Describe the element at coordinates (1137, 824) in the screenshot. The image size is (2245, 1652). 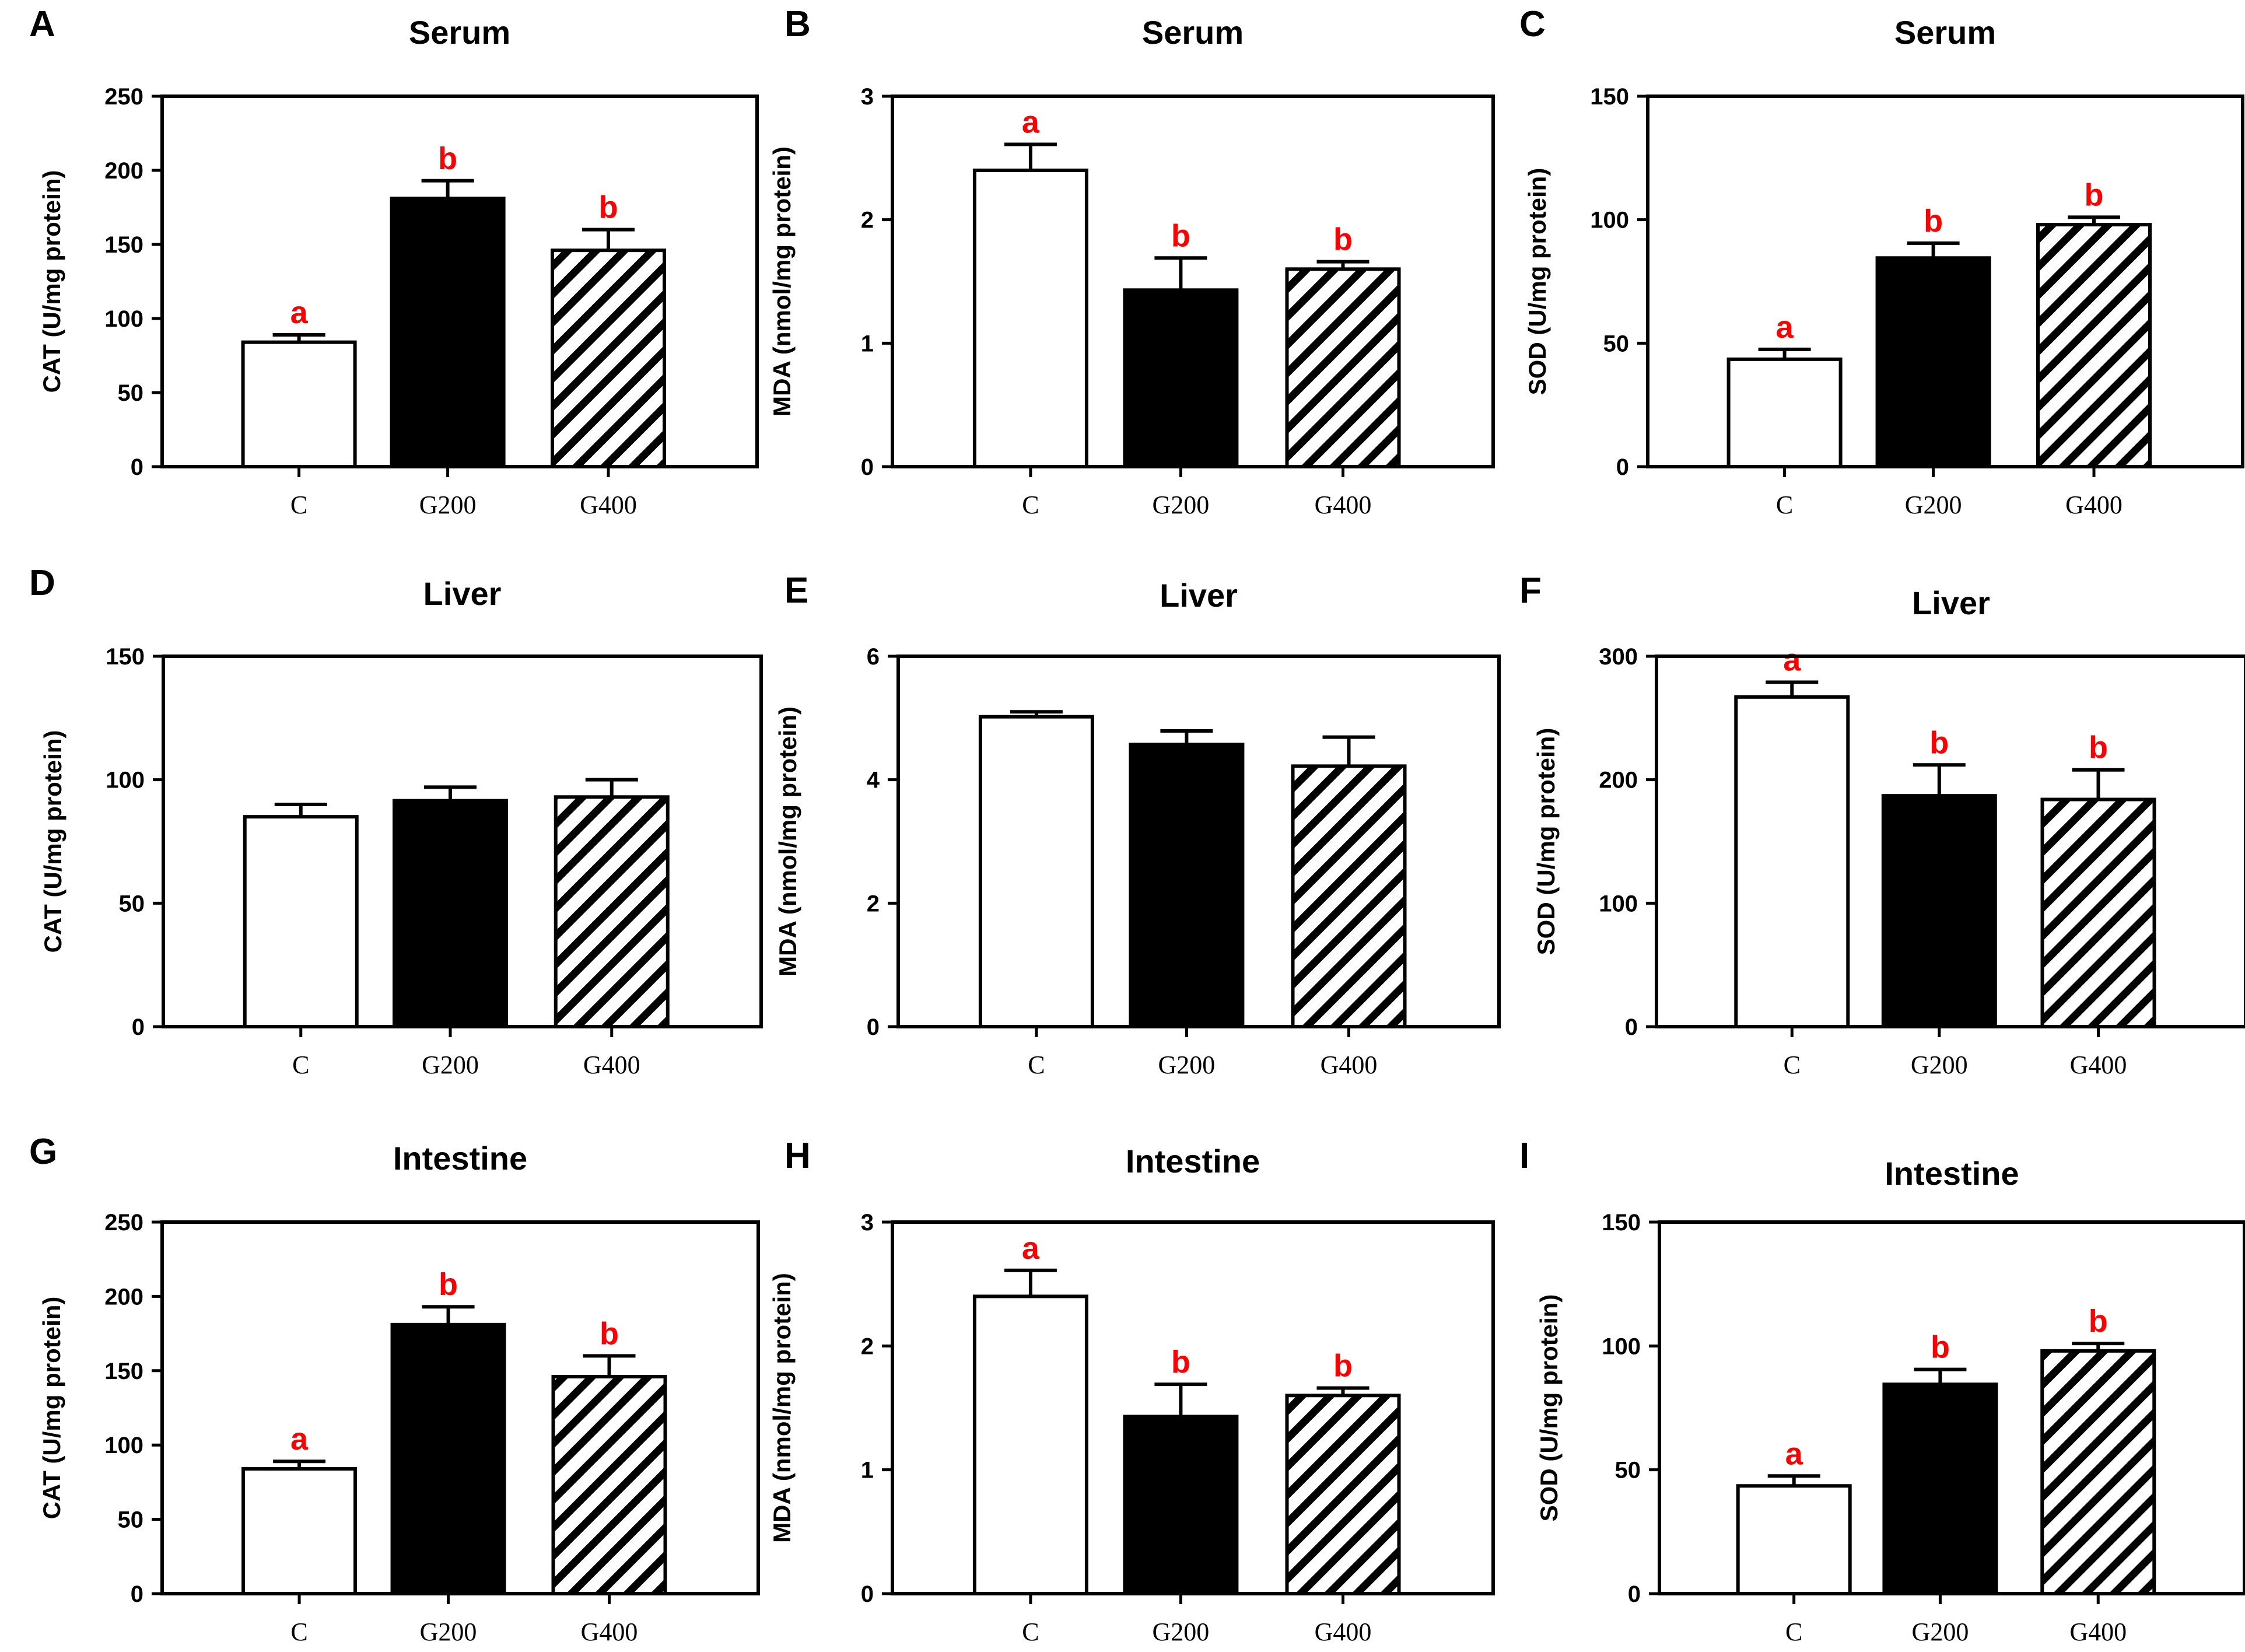
I see `chart-panel-e: E Liver 0 2 4 6 C G200 G400 MDA (nmol/mg protein)` at that location.